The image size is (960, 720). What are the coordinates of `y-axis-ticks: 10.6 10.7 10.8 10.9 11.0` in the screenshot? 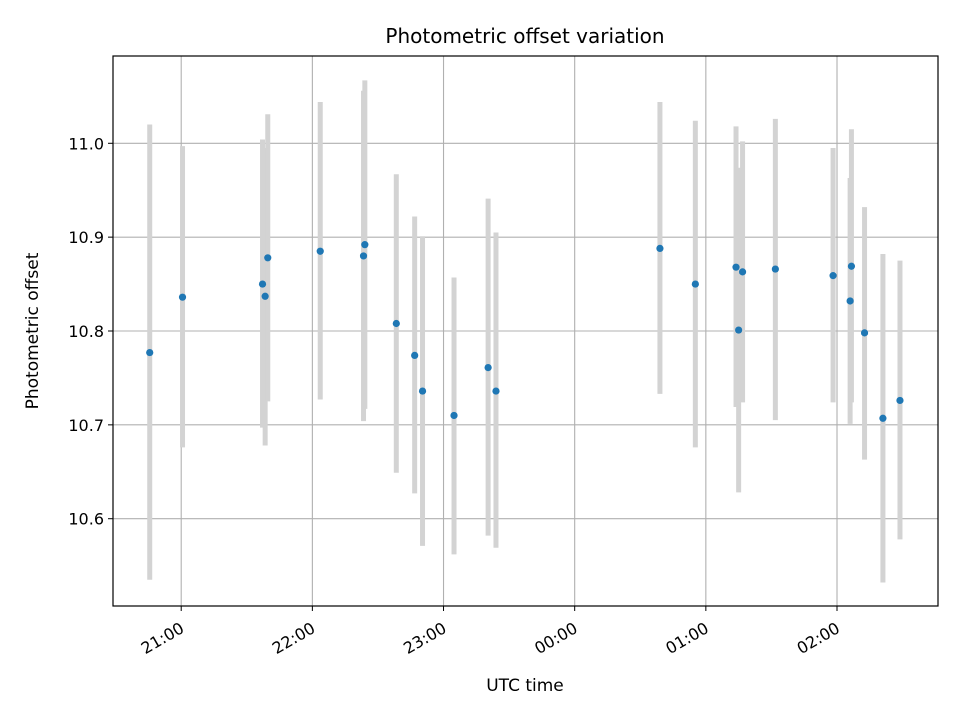 It's located at (90, 331).